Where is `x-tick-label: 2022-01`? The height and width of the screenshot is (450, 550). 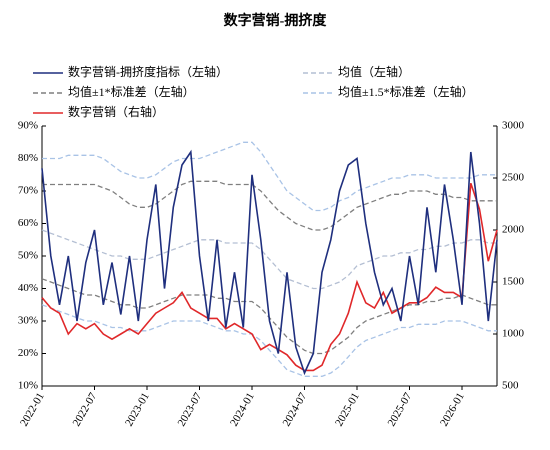 x-tick-label: 2022-01 is located at coordinates (32, 410).